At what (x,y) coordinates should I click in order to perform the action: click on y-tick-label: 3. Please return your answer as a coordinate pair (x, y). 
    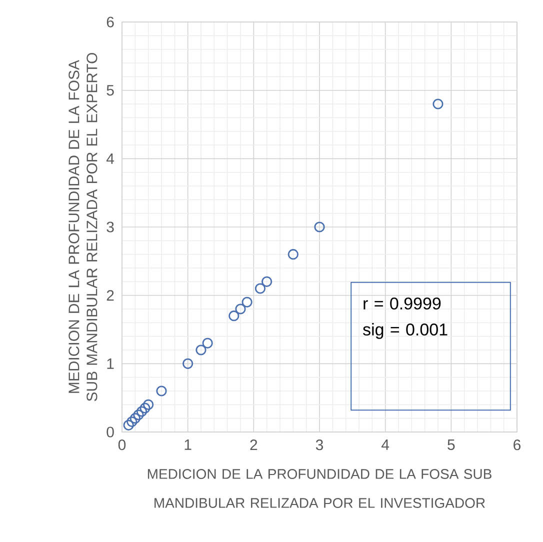
    Looking at the image, I should click on (110, 227).